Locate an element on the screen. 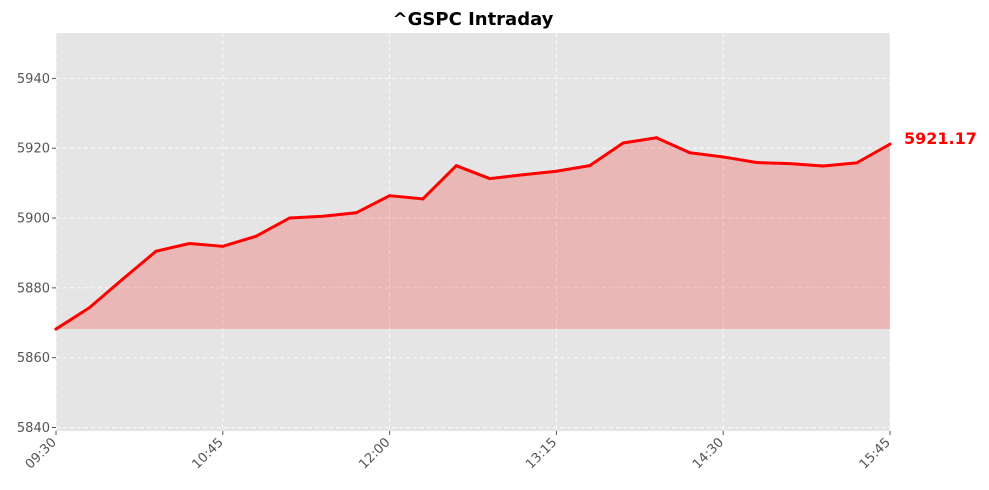  x-tick-label: 13:15 is located at coordinates (541, 453).